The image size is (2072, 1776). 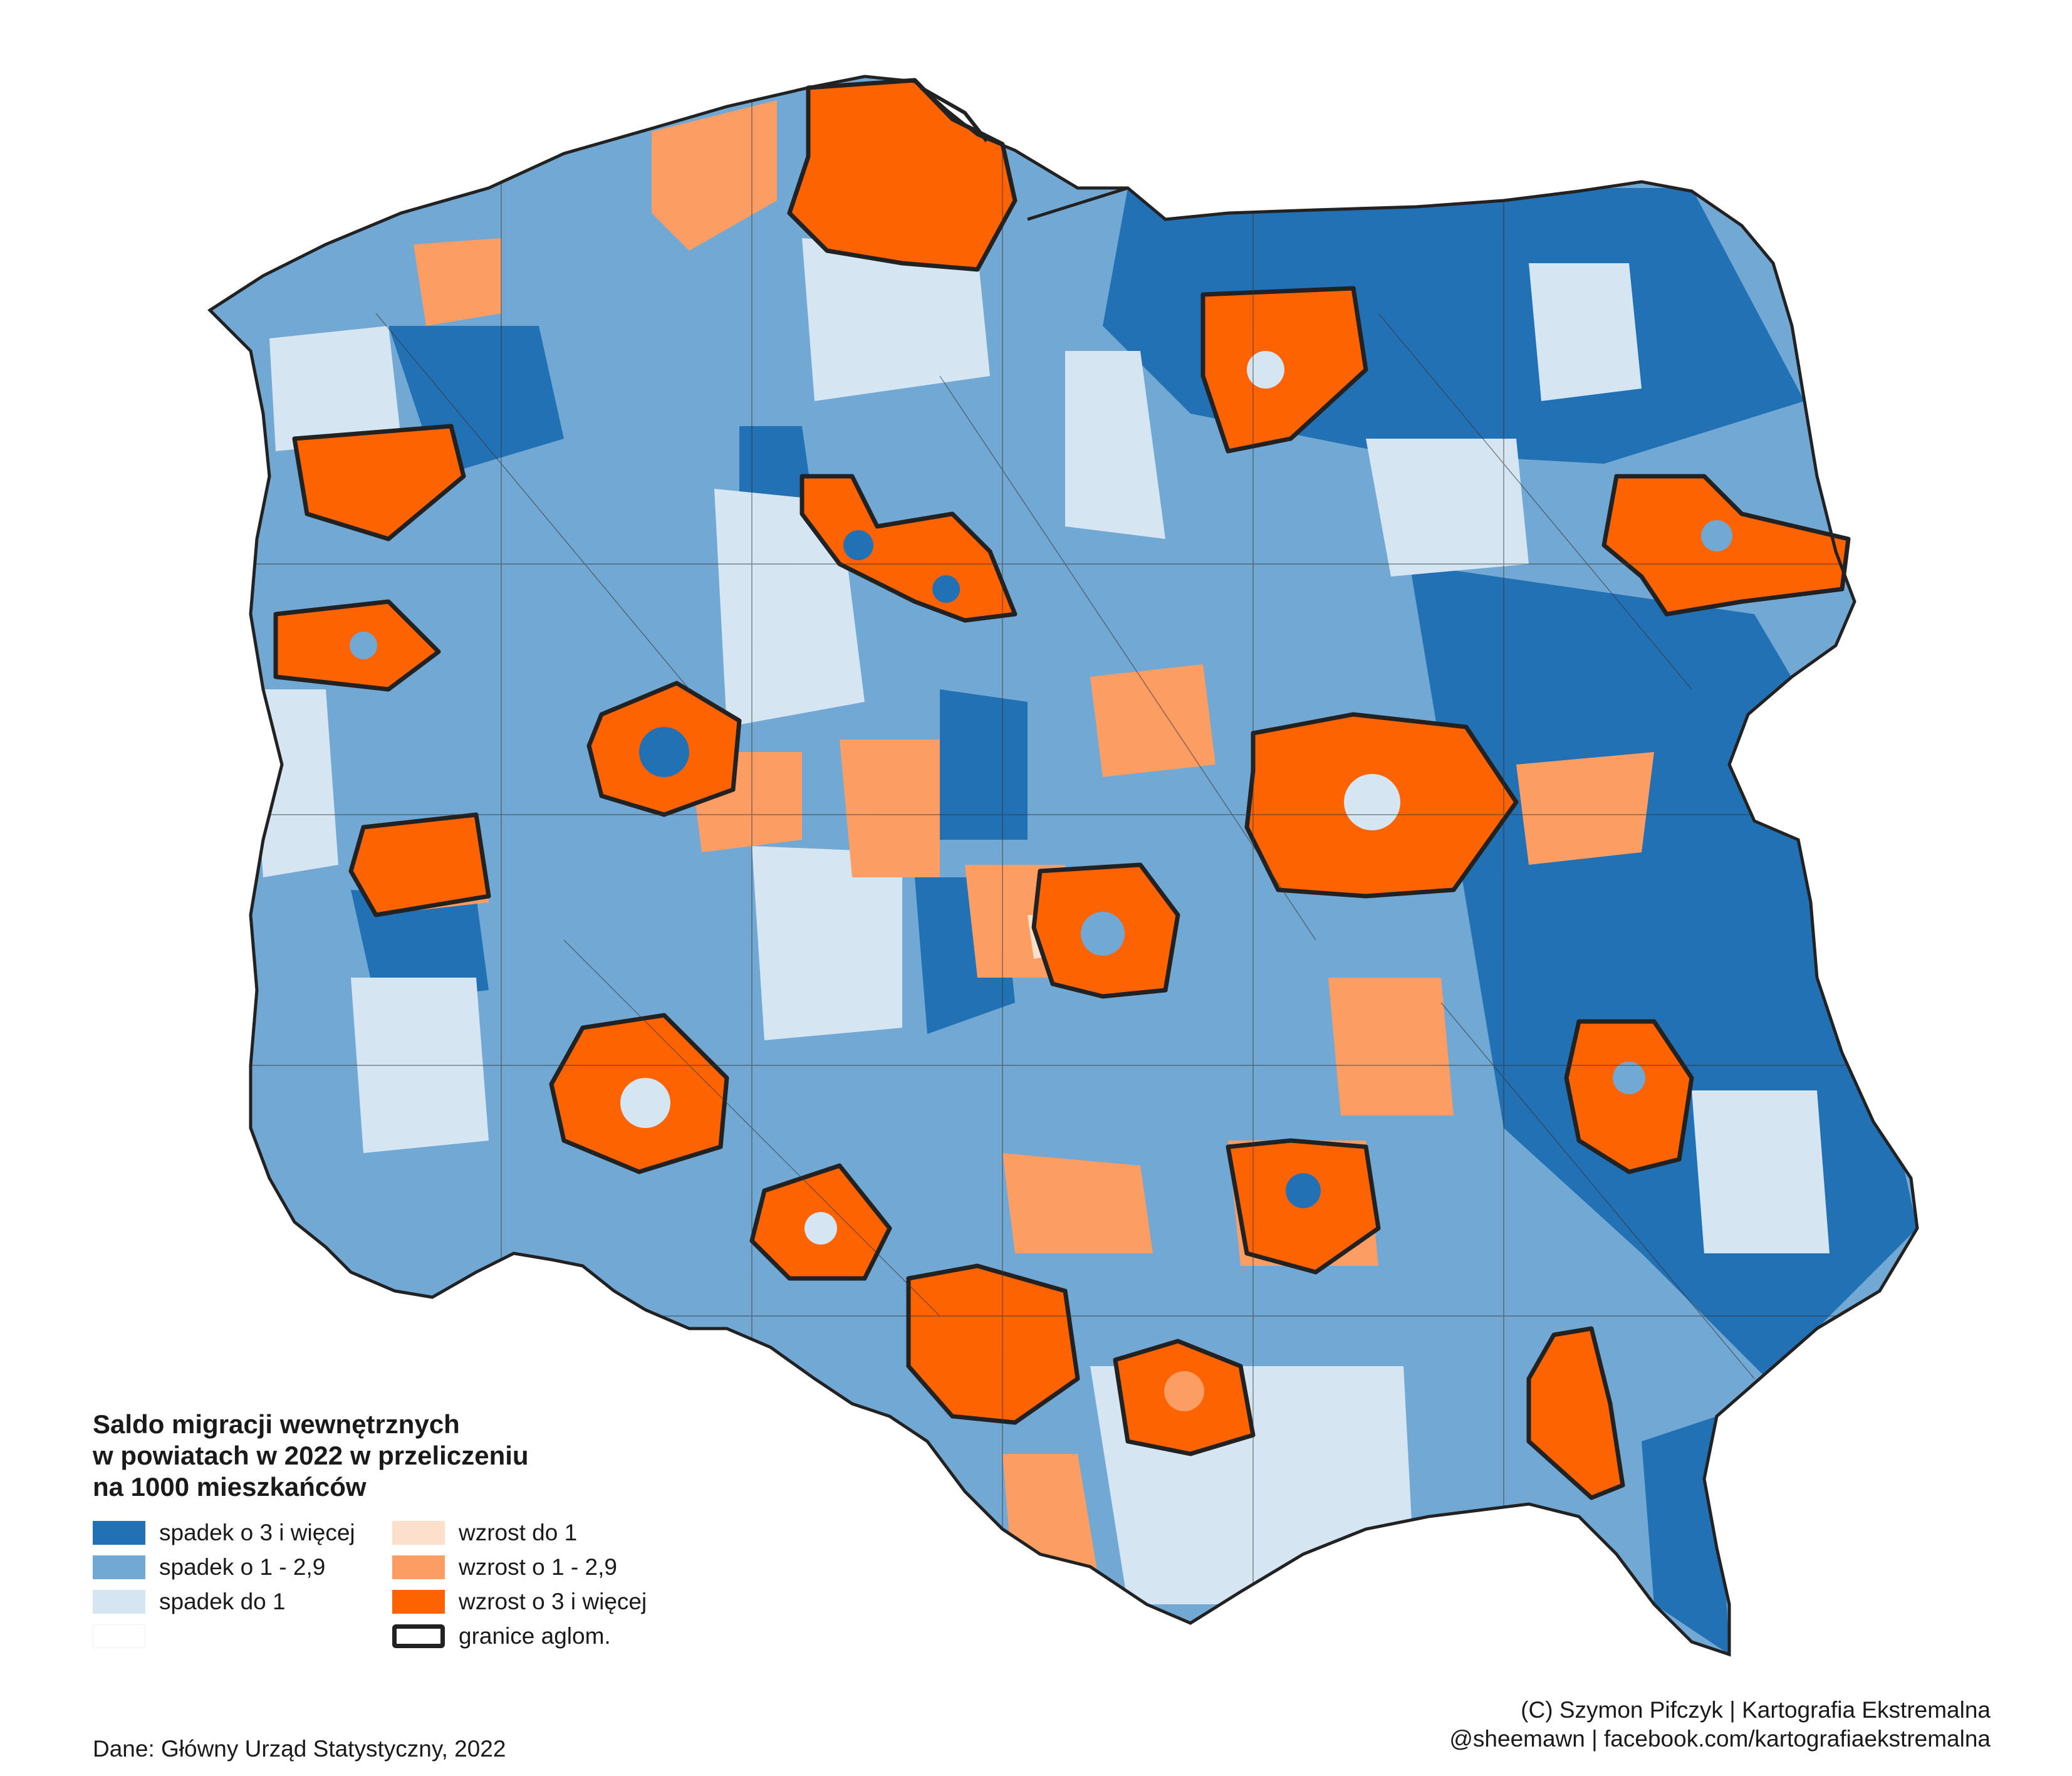 What do you see at coordinates (222, 1601) in the screenshot?
I see `legend-label: spadek do 1` at bounding box center [222, 1601].